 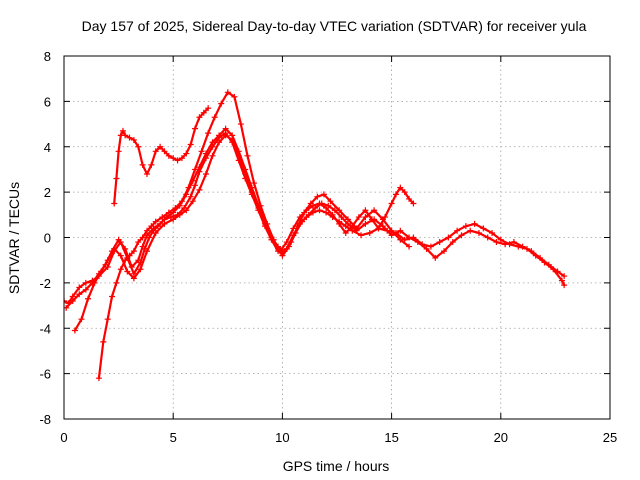 What do you see at coordinates (63, 437) in the screenshot?
I see `x-tick-label: 0` at bounding box center [63, 437].